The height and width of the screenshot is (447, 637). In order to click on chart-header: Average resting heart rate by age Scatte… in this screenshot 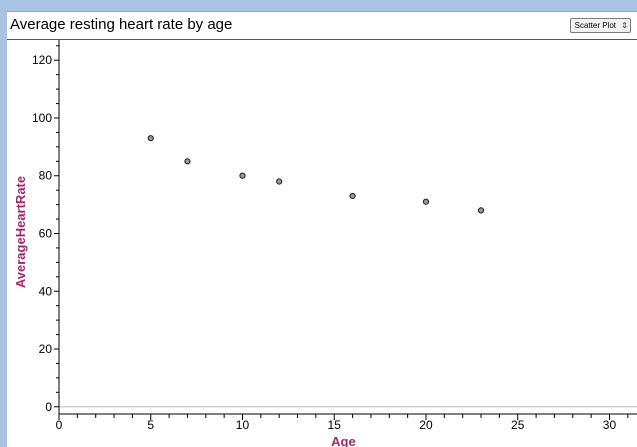, I will do `click(322, 26)`.